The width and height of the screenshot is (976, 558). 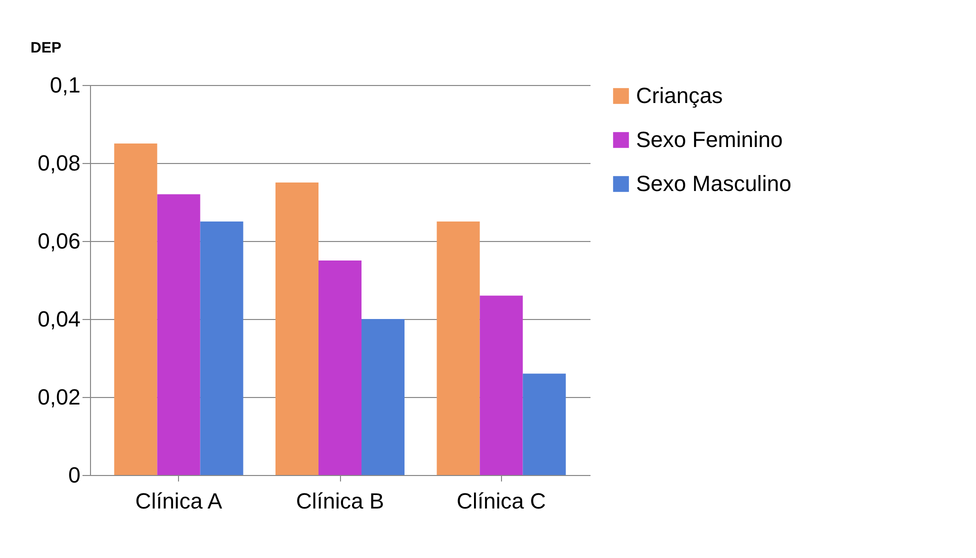 What do you see at coordinates (46, 48) in the screenshot?
I see `y-axis-title: DEP` at bounding box center [46, 48].